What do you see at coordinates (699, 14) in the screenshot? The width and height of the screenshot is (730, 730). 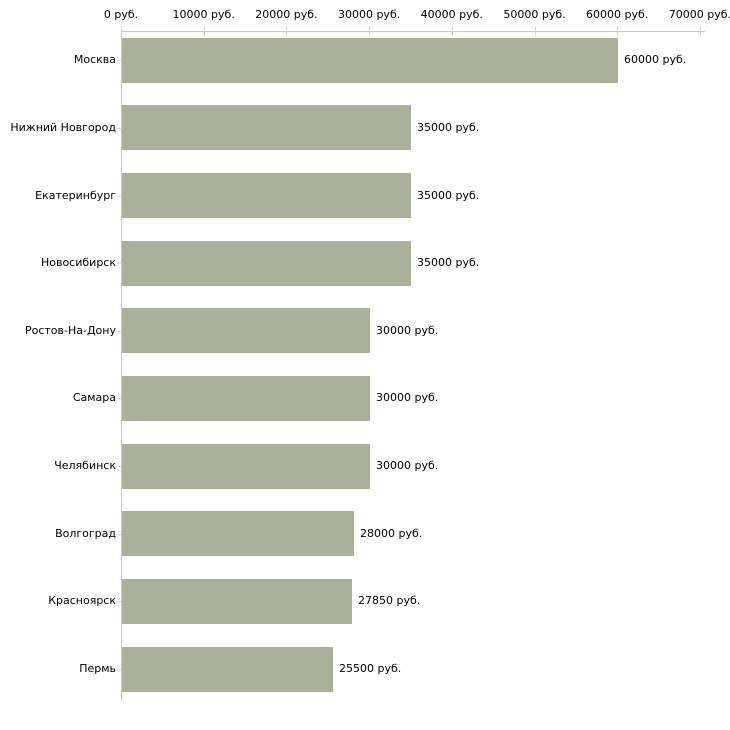 I see `x-axis-tick-label: 70000 руб.` at bounding box center [699, 14].